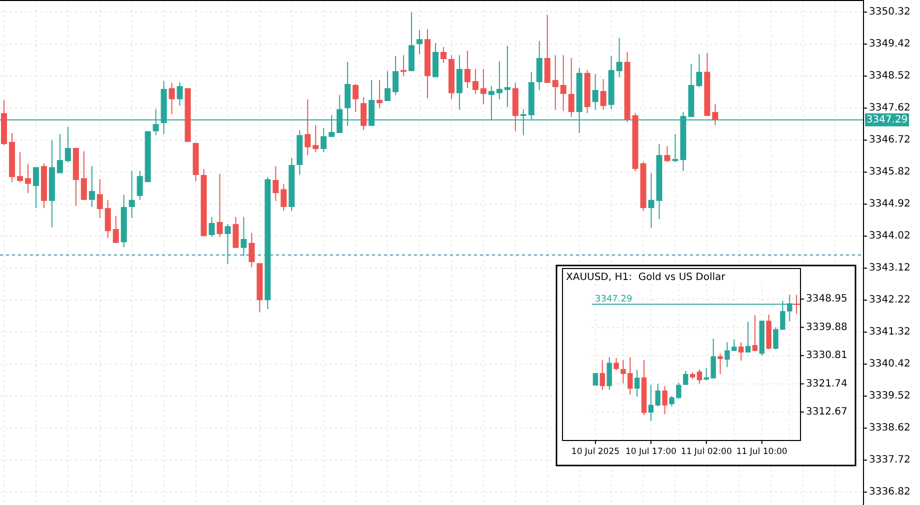 The height and width of the screenshot is (505, 920). I want to click on y-tick-label: 3342.22, so click(889, 300).